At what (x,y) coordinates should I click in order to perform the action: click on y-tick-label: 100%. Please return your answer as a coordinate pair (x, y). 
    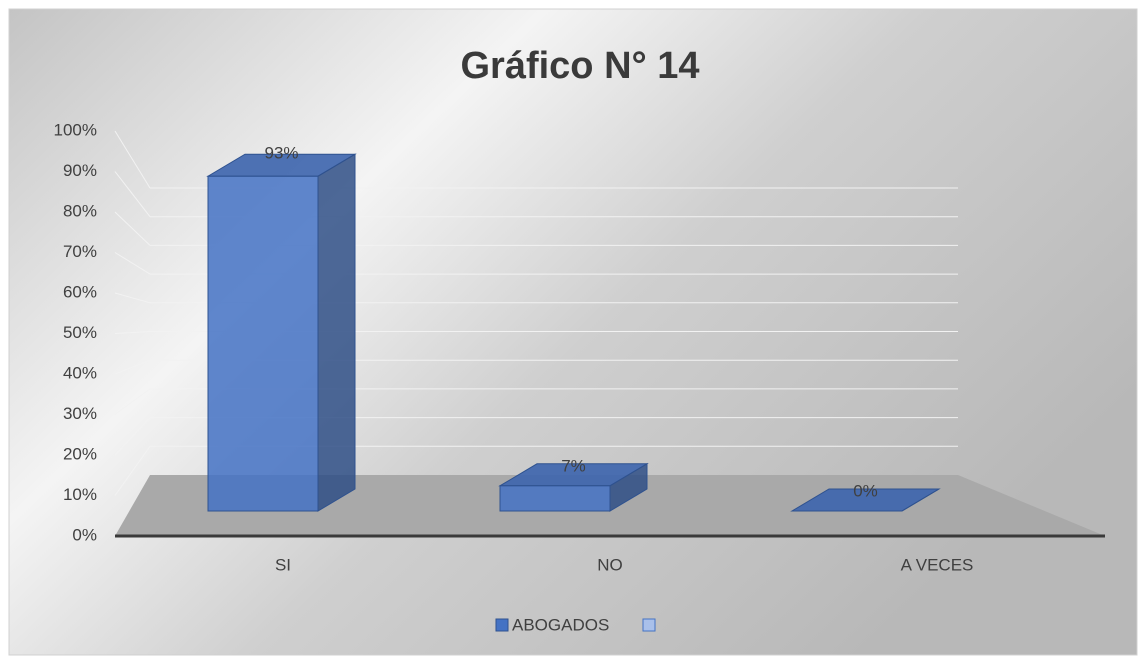
    Looking at the image, I should click on (75, 129).